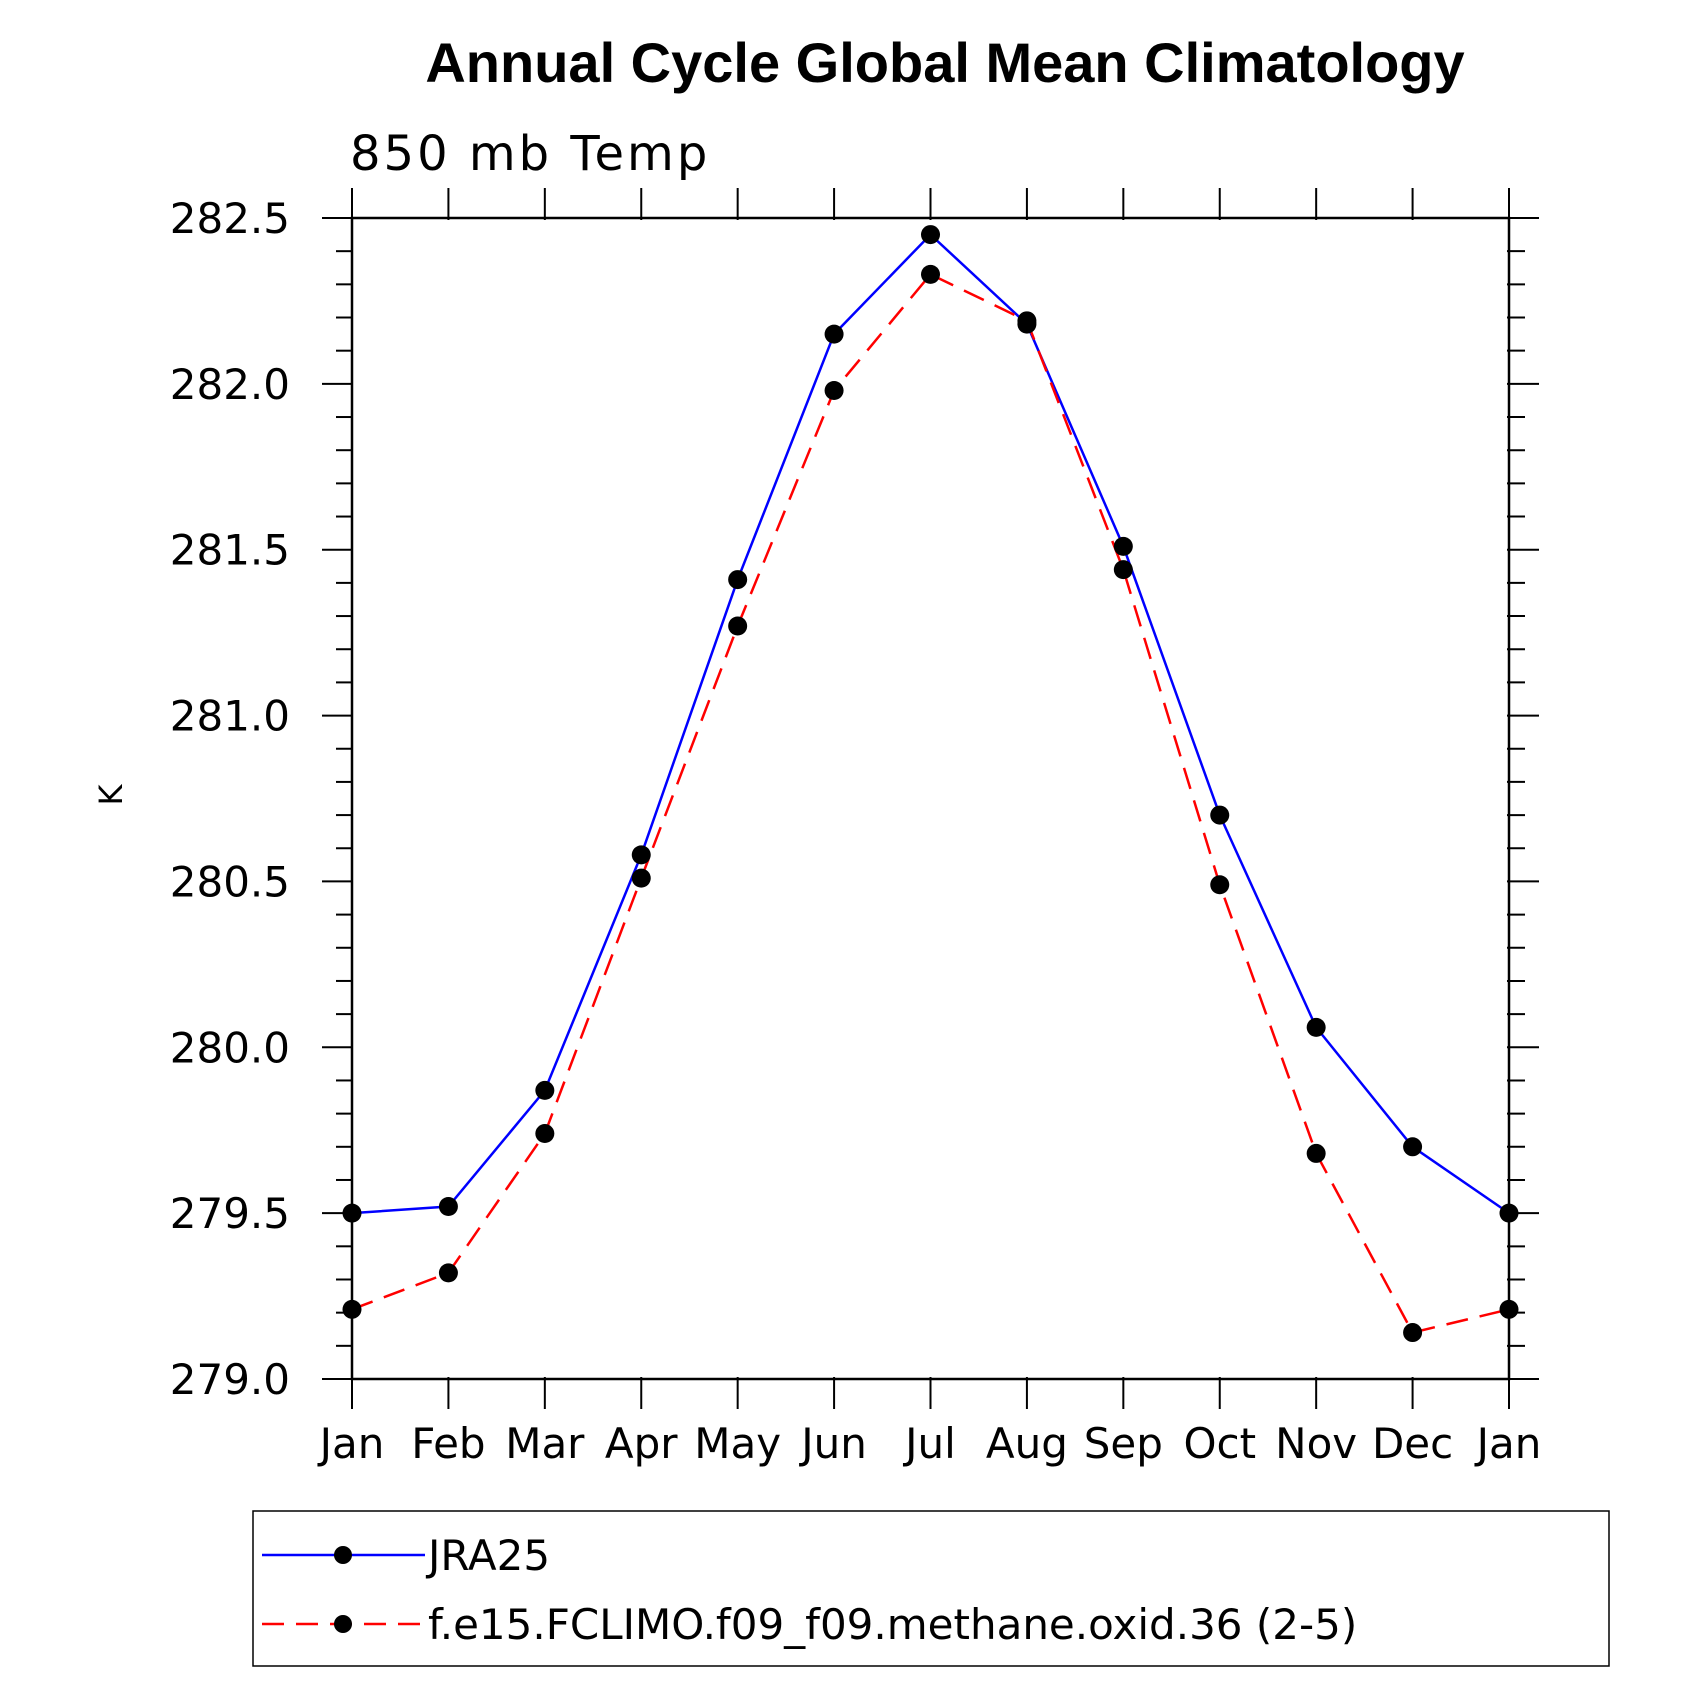 The image size is (1691, 1691). I want to click on y-tick-label: 282.0, so click(230, 384).